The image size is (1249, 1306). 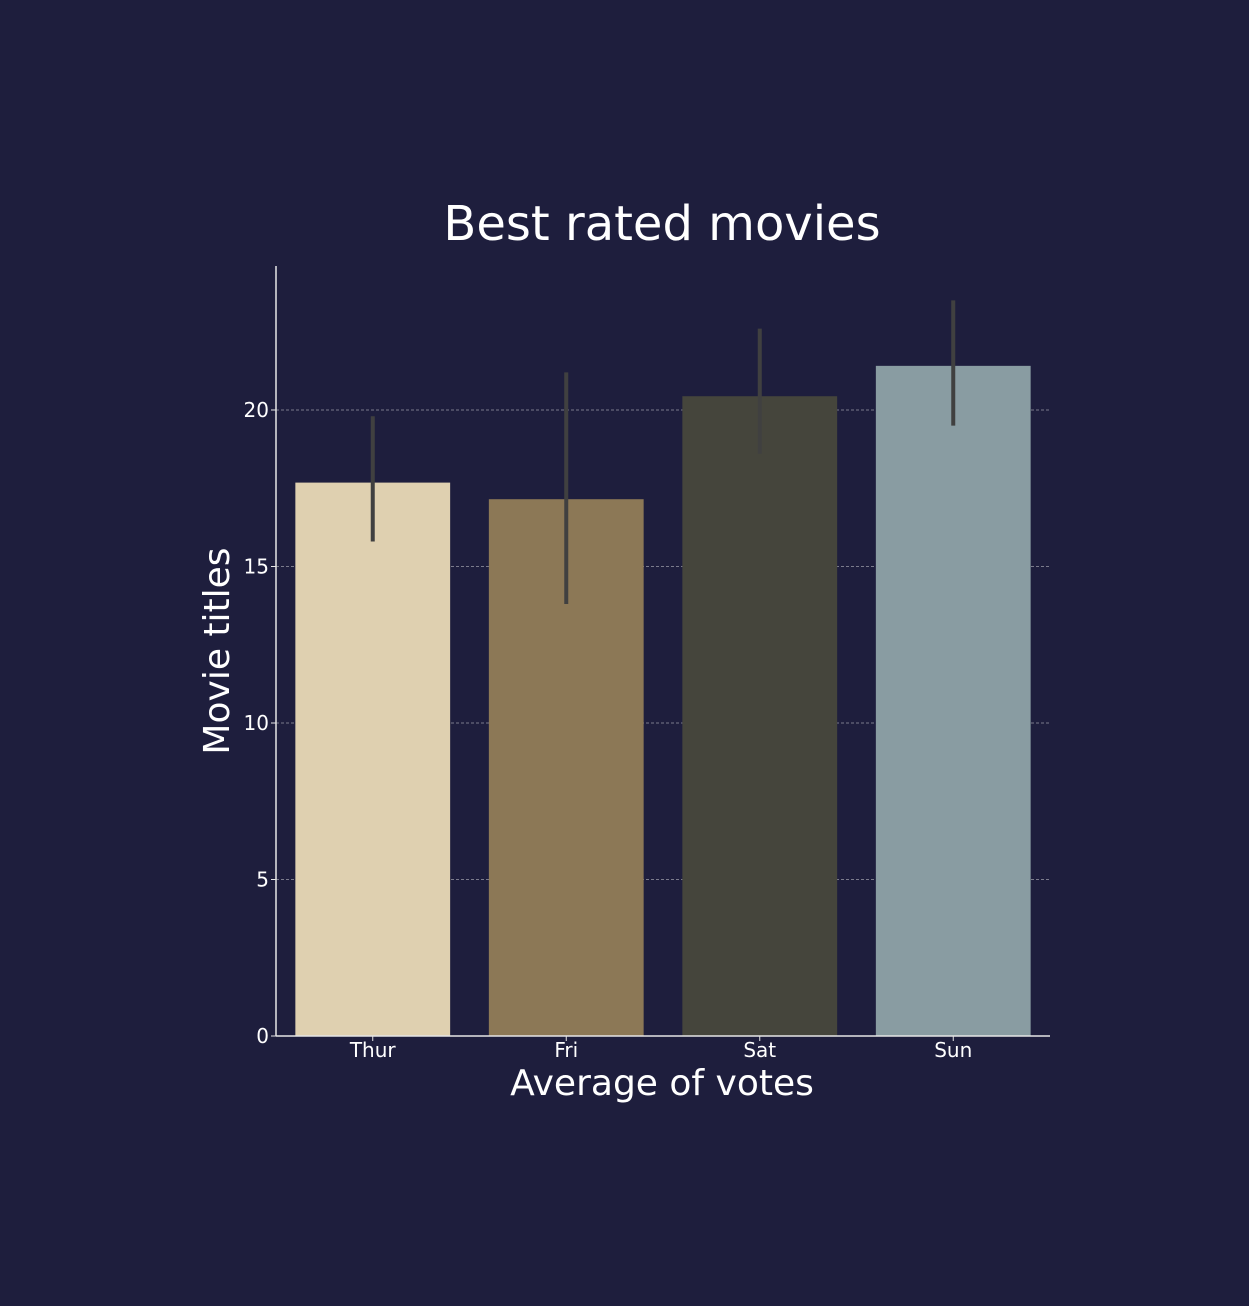 I want to click on y-ticks: 0 5 10 15 20, so click(x=260, y=723).